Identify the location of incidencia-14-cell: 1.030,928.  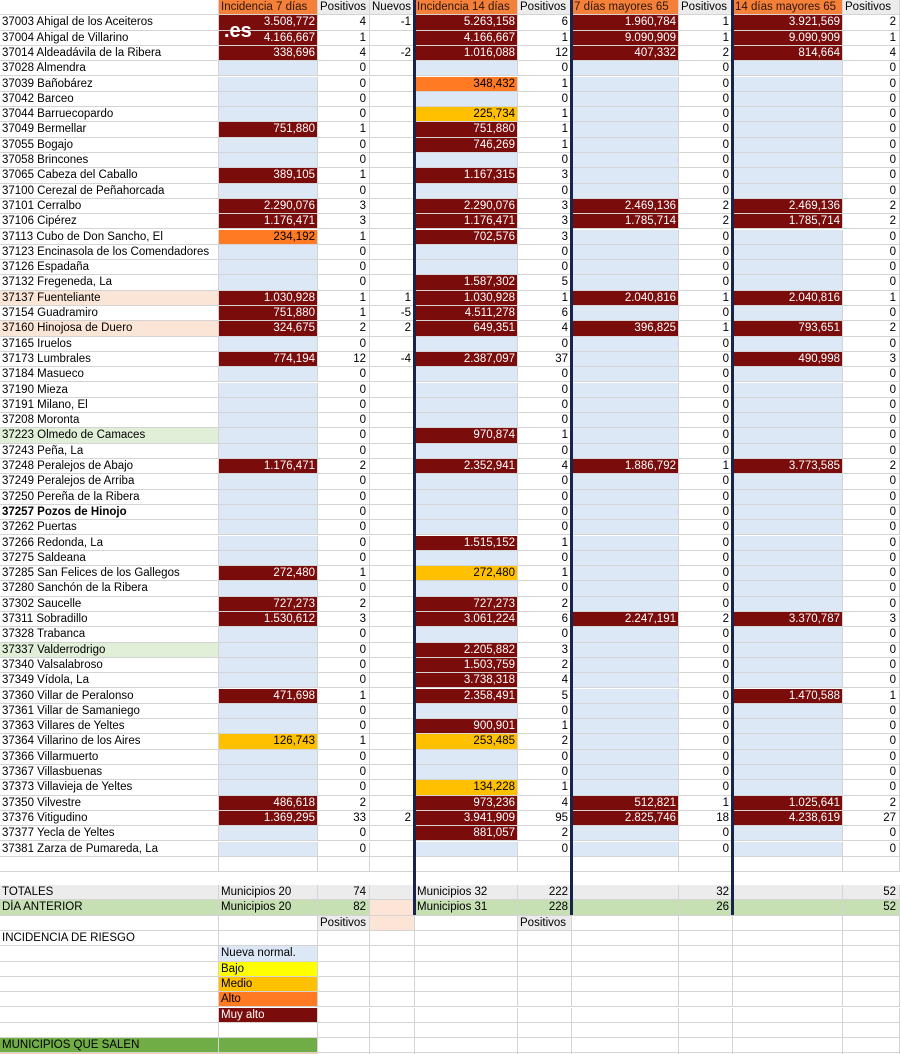
(466, 298).